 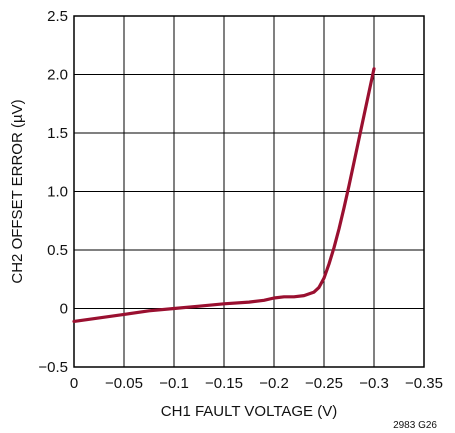 I want to click on y-tick-labels: −0.5 0 0.5 1.0 1.5 2.0 2.5, so click(x=53, y=192).